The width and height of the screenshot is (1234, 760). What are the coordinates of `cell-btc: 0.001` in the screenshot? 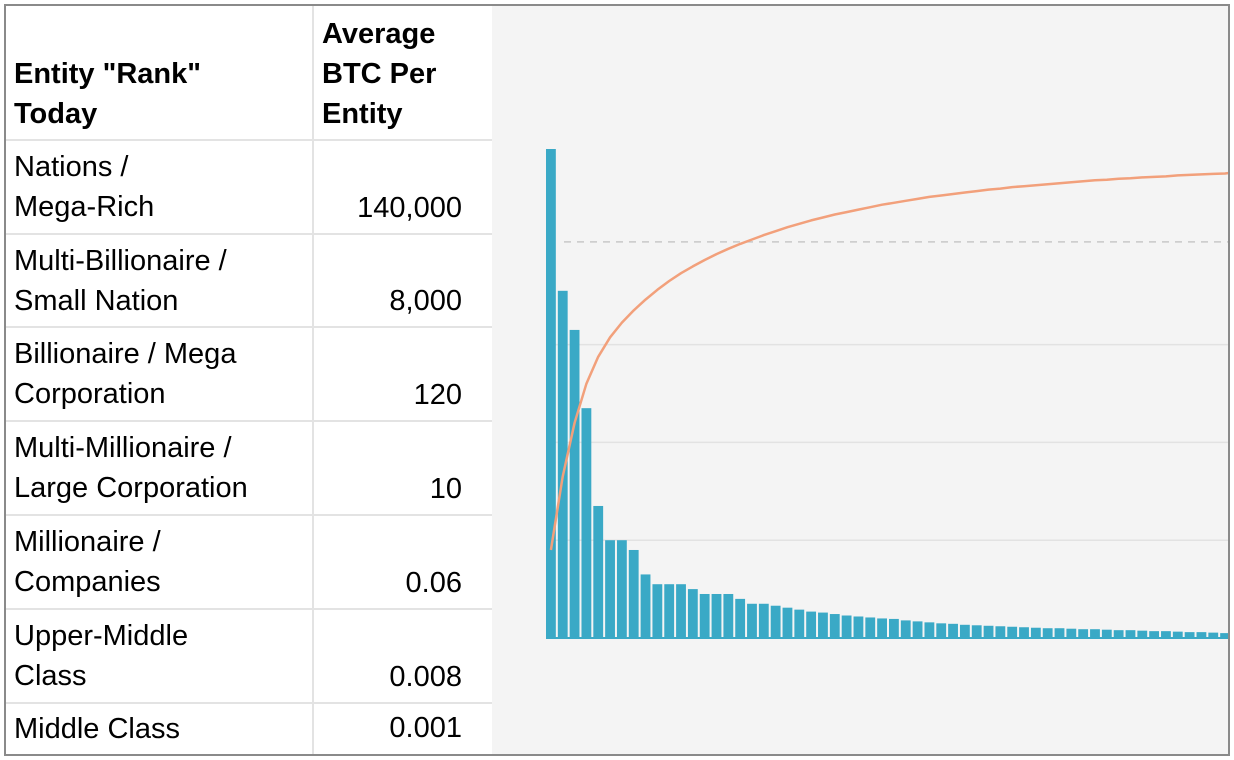 It's located at (402, 728).